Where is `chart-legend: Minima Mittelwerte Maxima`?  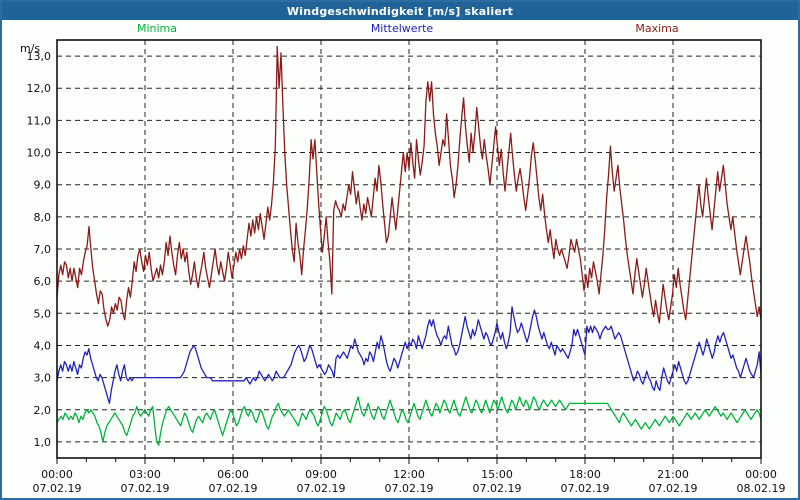
chart-legend: Minima Mittelwerte Maxima is located at coordinates (400, 31).